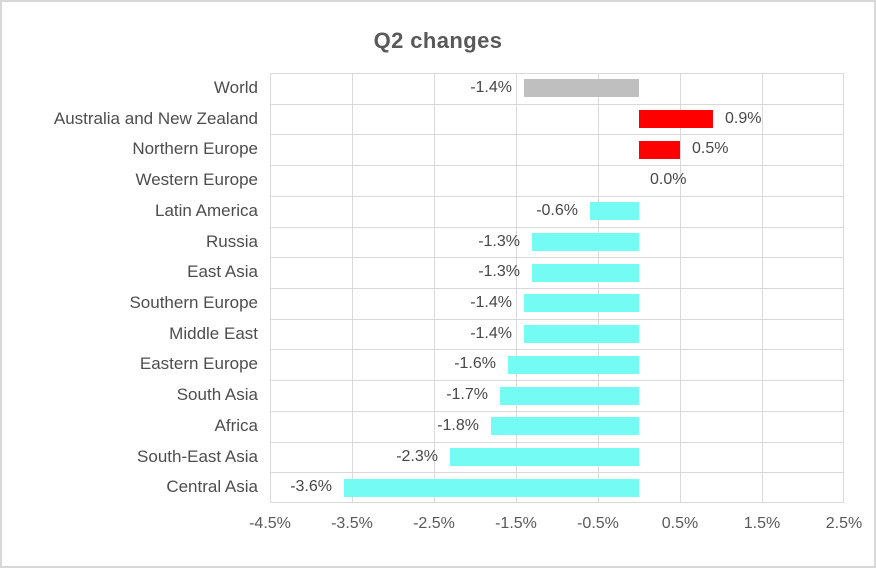 Image resolution: width=876 pixels, height=568 pixels. I want to click on category-label: South Asia, so click(217, 394).